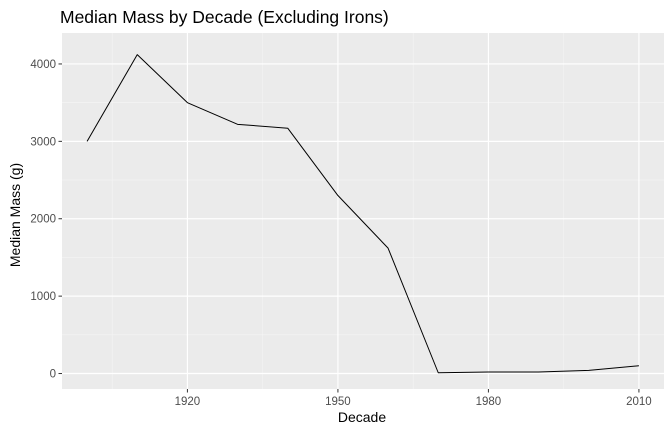  What do you see at coordinates (53, 375) in the screenshot?
I see `y-tick-label: 0` at bounding box center [53, 375].